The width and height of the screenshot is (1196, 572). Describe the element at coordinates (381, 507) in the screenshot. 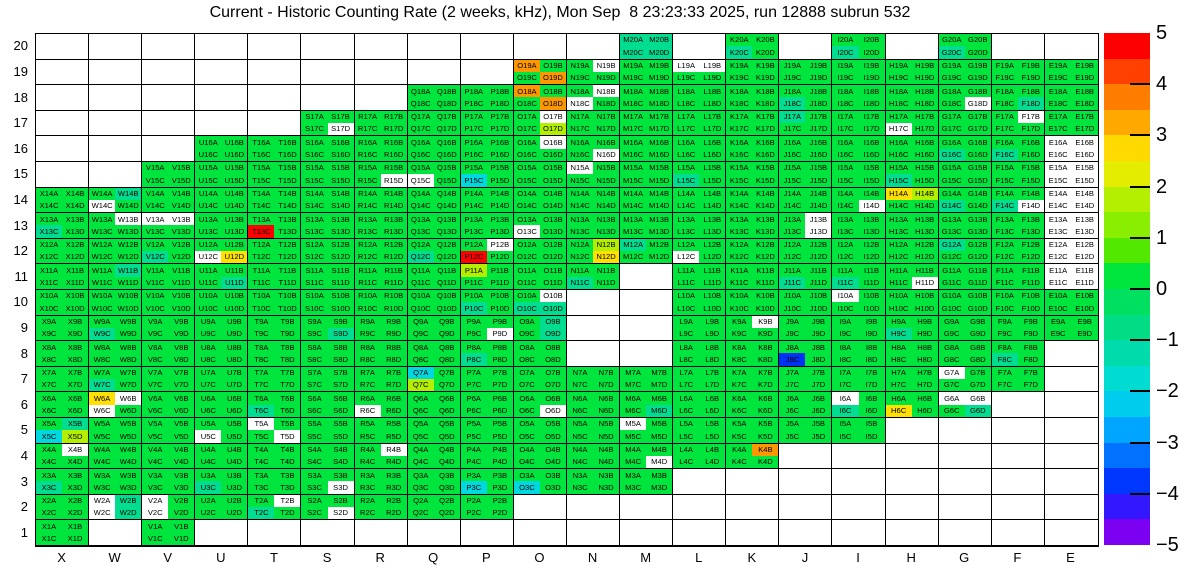

I see `module-R2: R2A R2B R2C R2D` at that location.